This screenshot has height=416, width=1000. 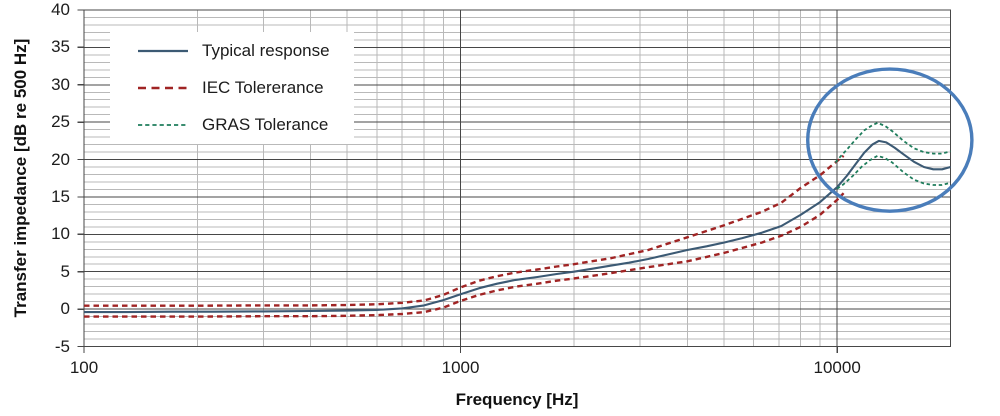 I want to click on y-tick-label: 30, so click(x=60, y=84).